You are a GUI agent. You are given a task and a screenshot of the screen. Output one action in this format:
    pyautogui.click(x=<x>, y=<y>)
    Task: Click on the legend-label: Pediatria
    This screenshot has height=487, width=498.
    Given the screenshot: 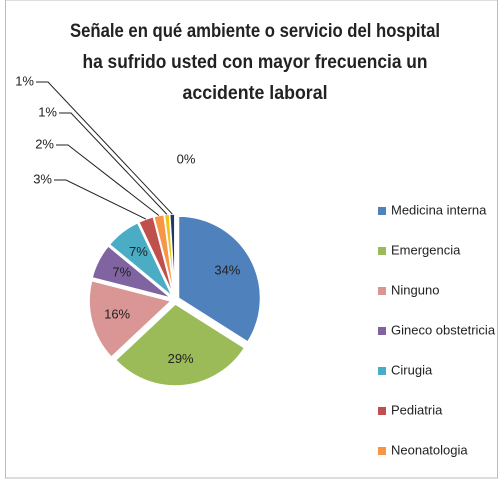 What is the action you would take?
    pyautogui.click(x=417, y=409)
    